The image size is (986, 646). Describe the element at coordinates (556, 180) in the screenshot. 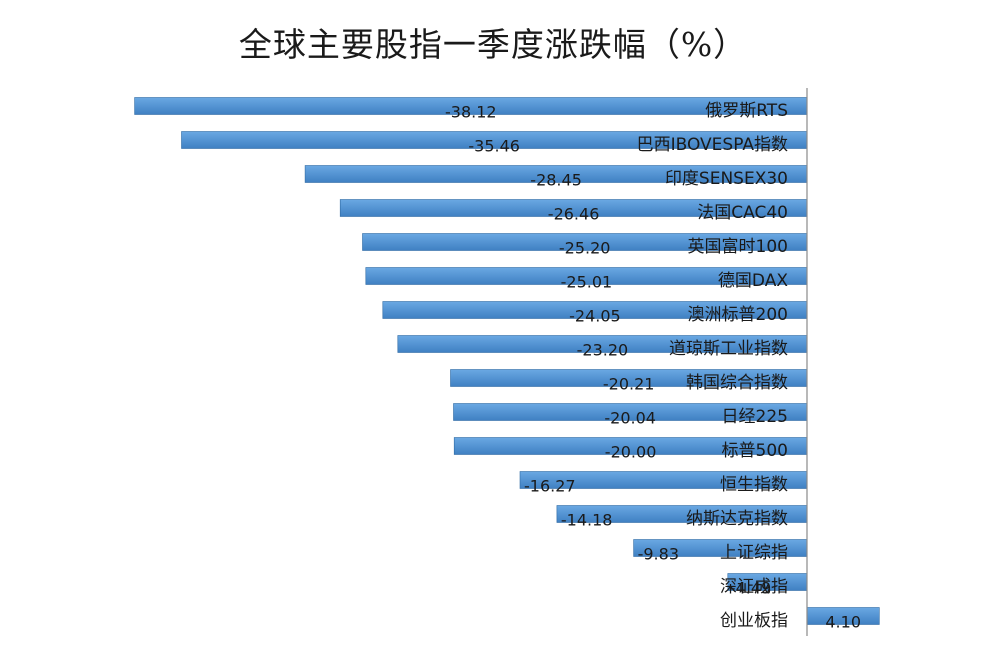

I see `value-label-2: -28.45` at that location.